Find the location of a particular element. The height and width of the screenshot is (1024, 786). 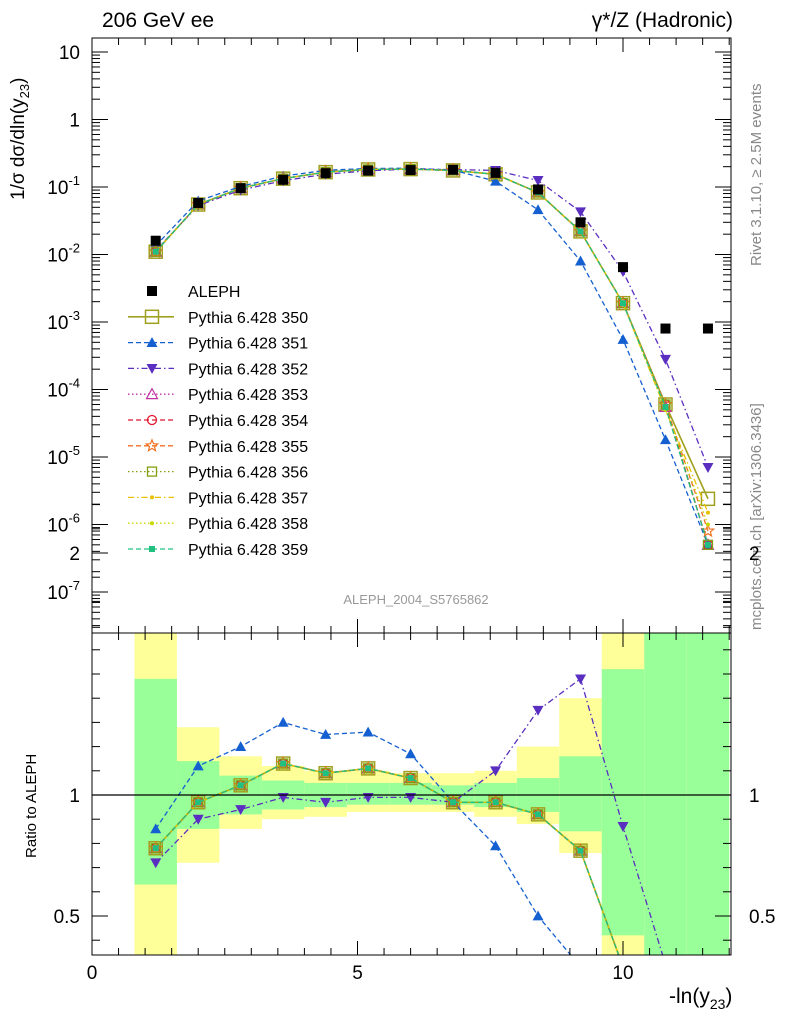

series-aleph is located at coordinates (431, 249).